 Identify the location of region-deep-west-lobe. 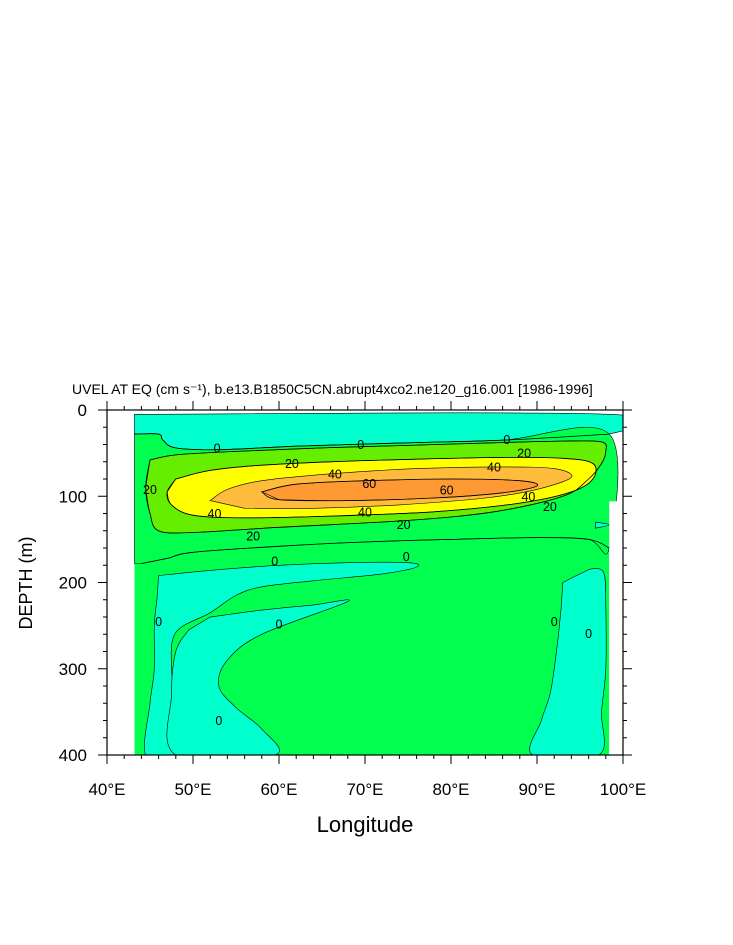
(258, 677).